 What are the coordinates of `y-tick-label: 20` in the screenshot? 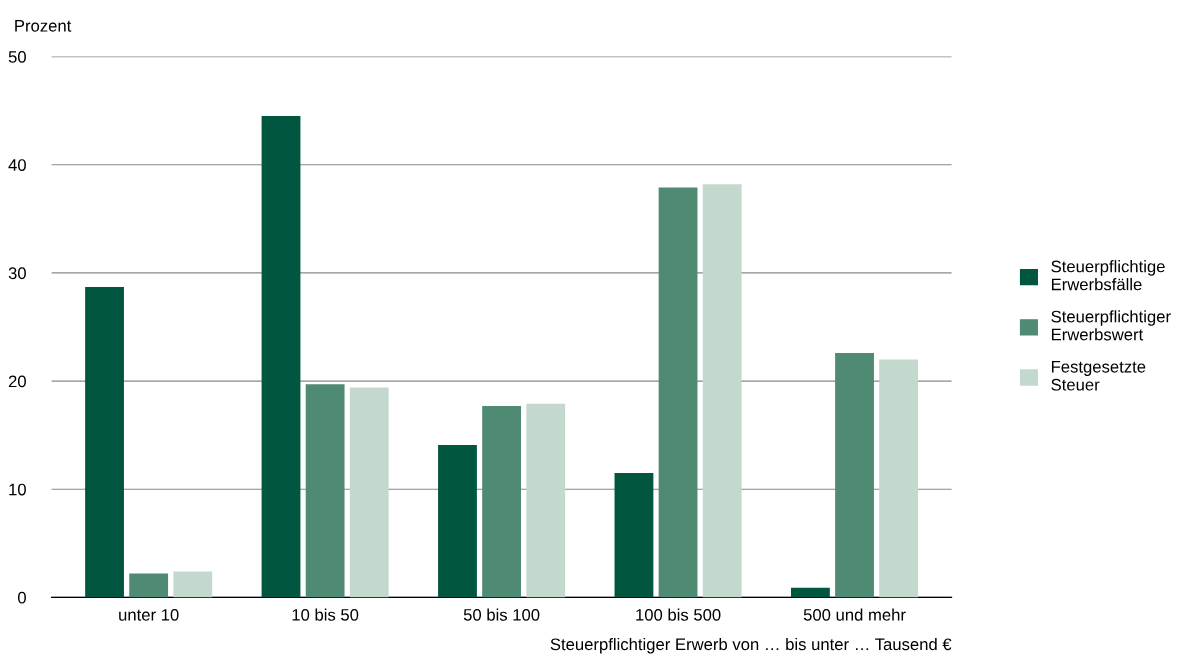 It's located at (17, 381).